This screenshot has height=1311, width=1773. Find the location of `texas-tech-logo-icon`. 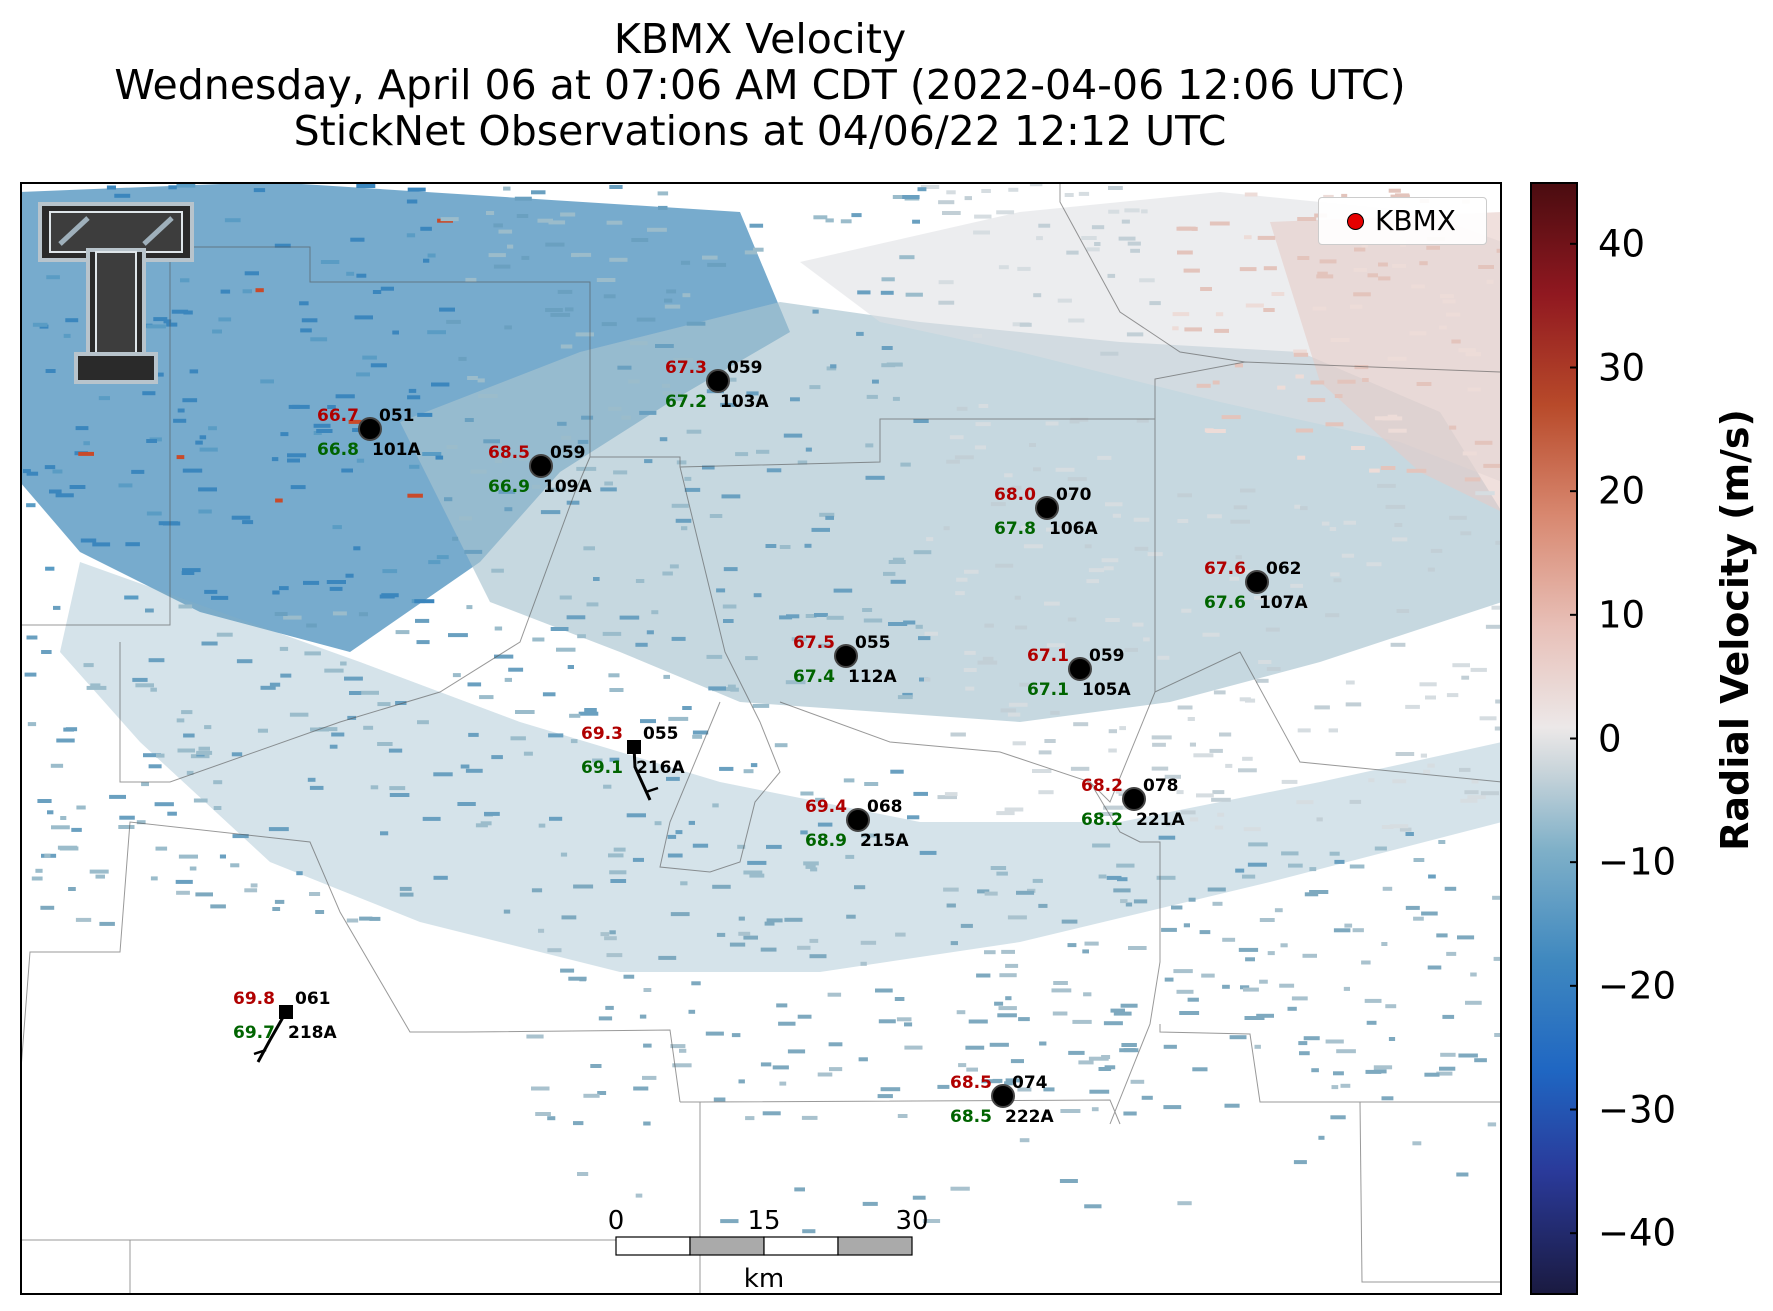

texas-tech-logo-icon is located at coordinates (116, 293).